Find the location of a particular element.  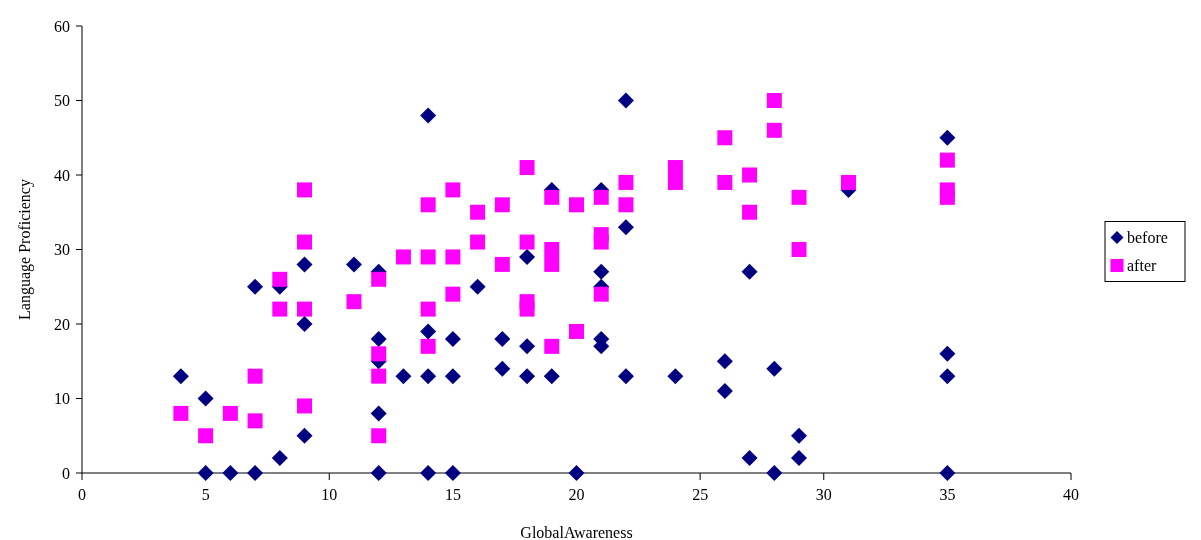

y-tick-label: 30 is located at coordinates (62, 250).